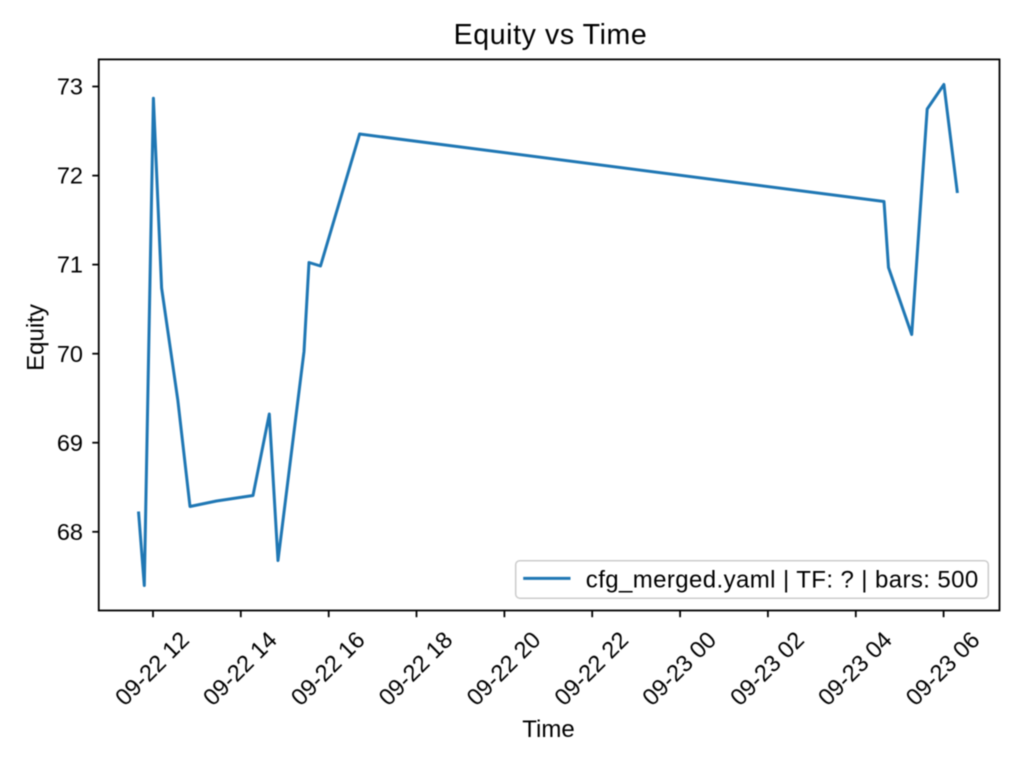 The height and width of the screenshot is (768, 1024). What do you see at coordinates (782, 580) in the screenshot?
I see `svg-text:cfg_merged.yaml | TF: ? | bars: cfg_merged.yaml | TF: ? | bars: 500` at bounding box center [782, 580].